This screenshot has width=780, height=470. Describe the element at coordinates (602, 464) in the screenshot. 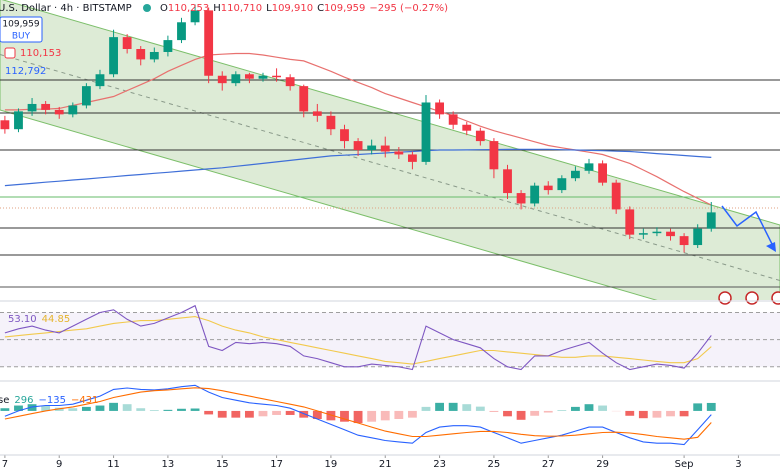

I see `x-tick-label: 29` at that location.